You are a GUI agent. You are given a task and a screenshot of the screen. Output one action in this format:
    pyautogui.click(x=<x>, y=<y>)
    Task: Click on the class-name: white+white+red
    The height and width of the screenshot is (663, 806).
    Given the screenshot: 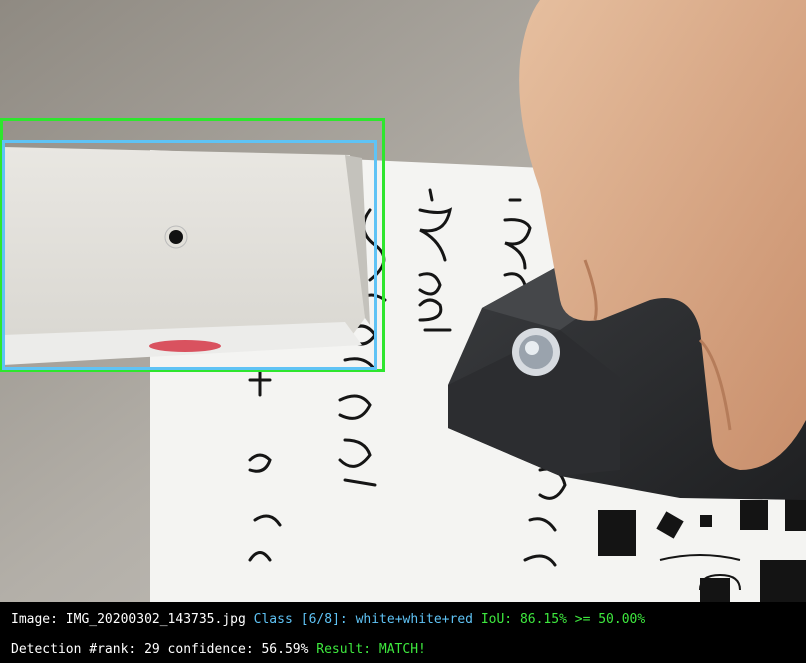 What is the action you would take?
    pyautogui.click(x=414, y=619)
    